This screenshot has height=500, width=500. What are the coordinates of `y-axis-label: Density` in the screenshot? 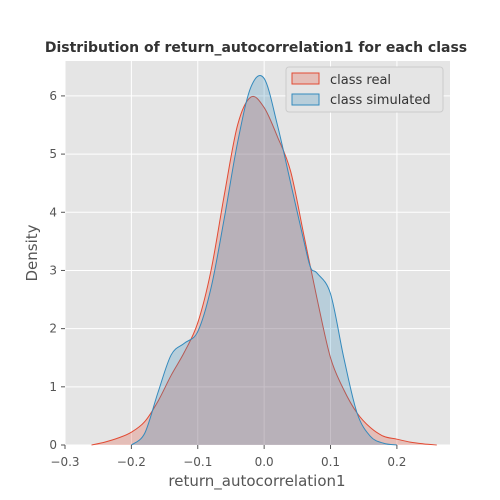 It's located at (32, 252).